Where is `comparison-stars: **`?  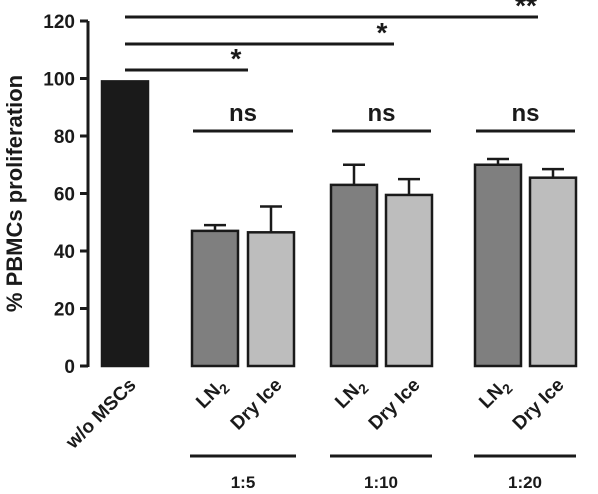
comparison-stars: ** is located at coordinates (526, 10).